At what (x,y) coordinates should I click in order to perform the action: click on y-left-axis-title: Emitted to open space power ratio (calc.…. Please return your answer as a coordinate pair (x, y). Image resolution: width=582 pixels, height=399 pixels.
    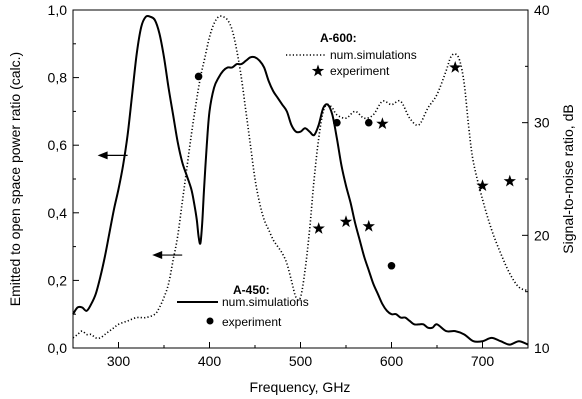
    Looking at the image, I should click on (15, 179).